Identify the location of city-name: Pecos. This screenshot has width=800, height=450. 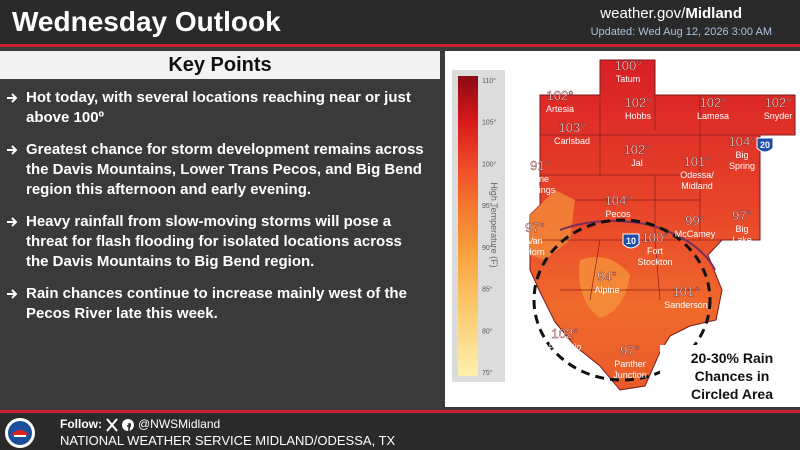
(618, 214).